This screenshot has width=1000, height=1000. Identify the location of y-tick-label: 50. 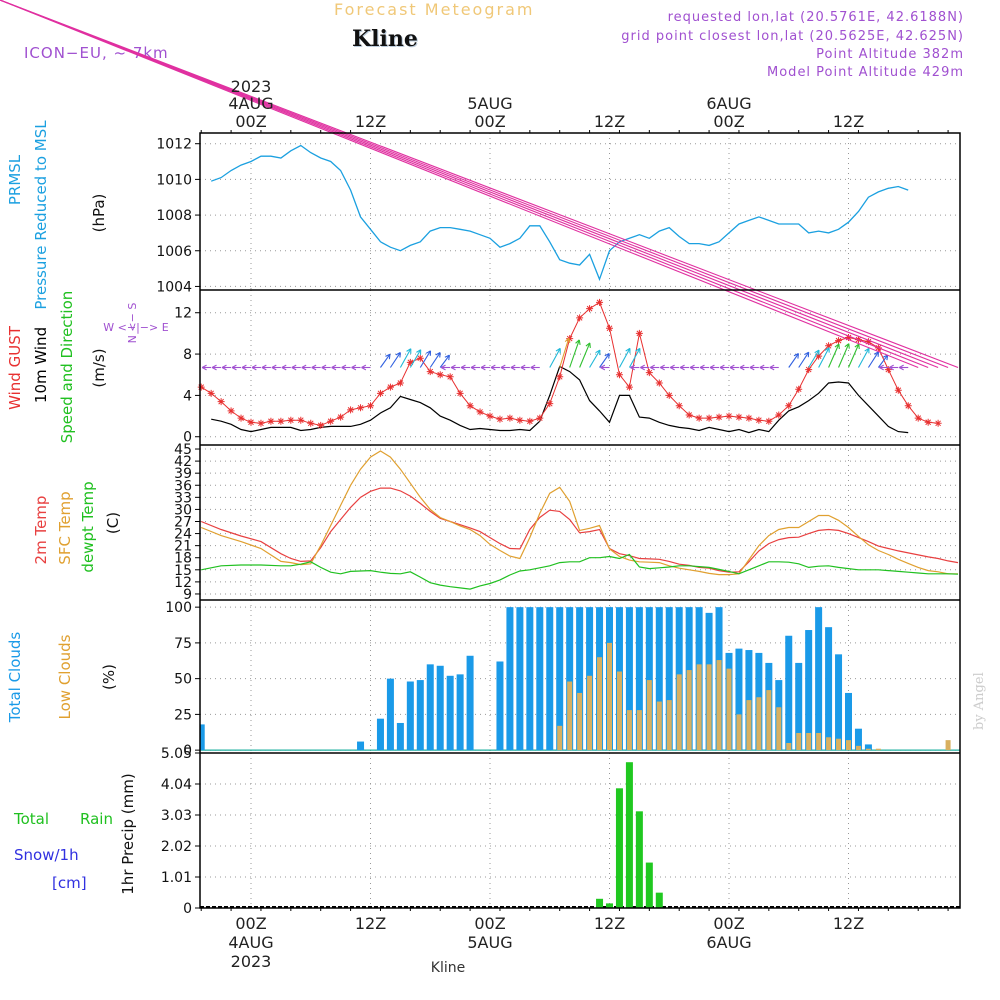
(183, 680).